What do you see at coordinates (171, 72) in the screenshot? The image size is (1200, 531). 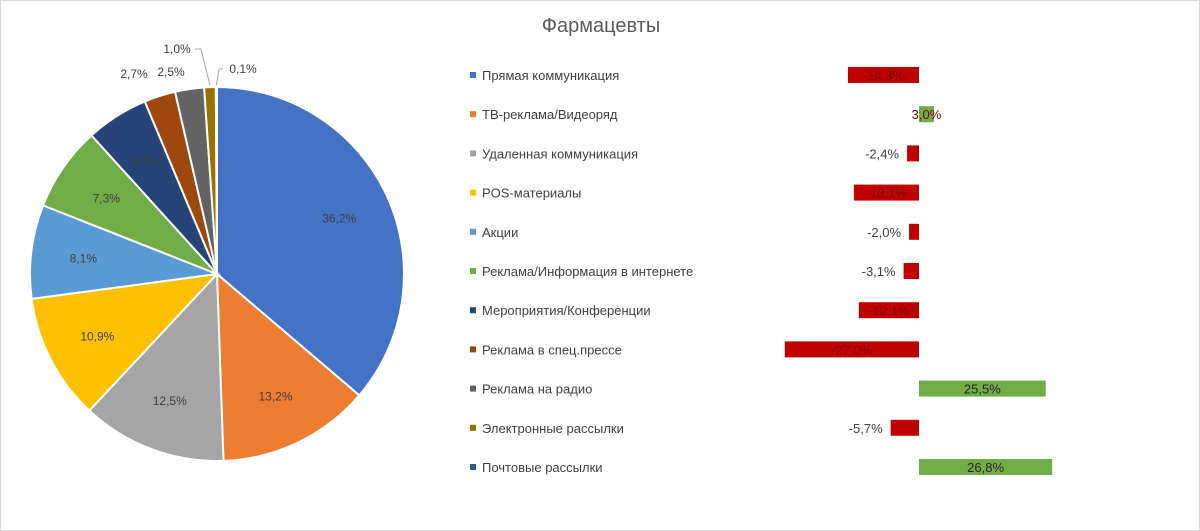 I see `pie-data-label: 2,5%` at bounding box center [171, 72].